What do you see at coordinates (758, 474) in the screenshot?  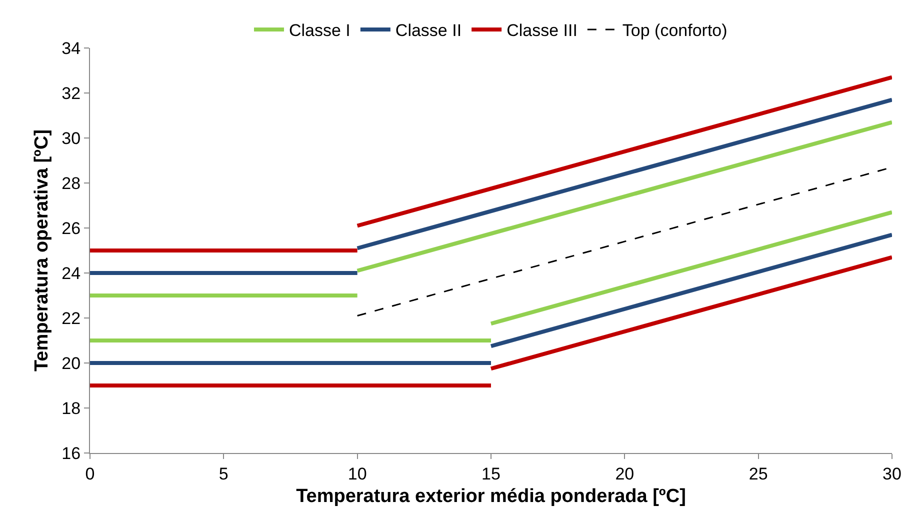 I see `x-tick-label: 25` at bounding box center [758, 474].